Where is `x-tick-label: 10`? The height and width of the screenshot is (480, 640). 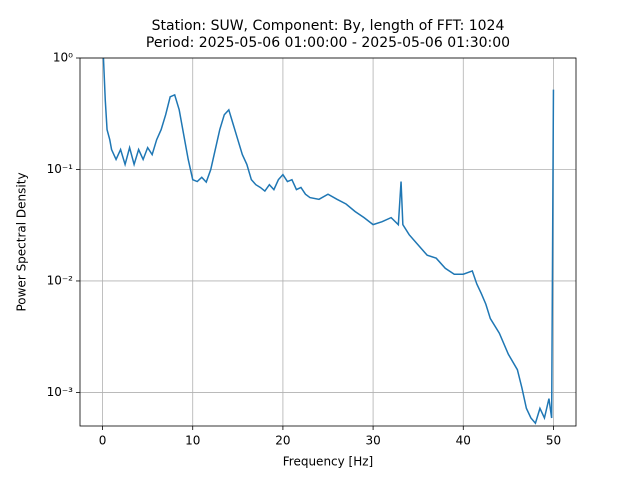 x-tick-label: 10 is located at coordinates (192, 441).